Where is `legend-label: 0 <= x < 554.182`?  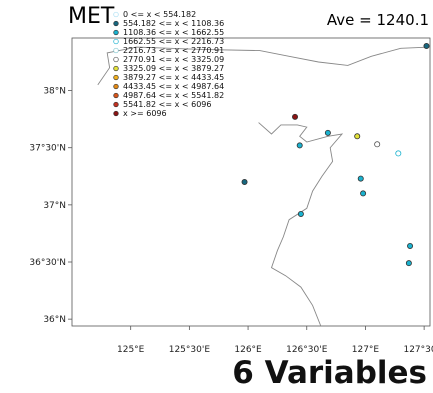 legend-label: 0 <= x < 554.182 is located at coordinates (159, 14).